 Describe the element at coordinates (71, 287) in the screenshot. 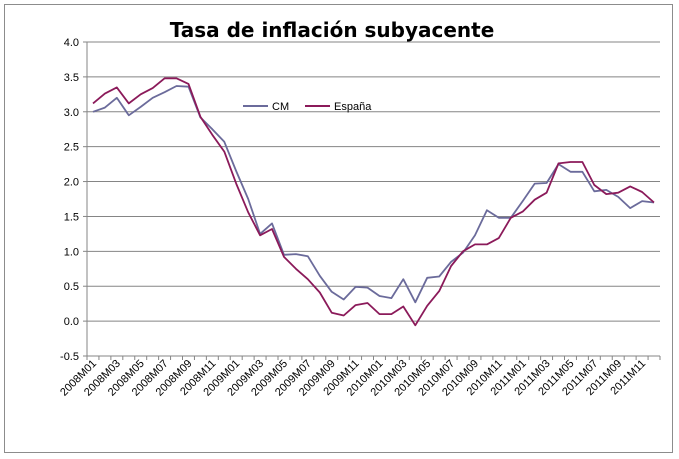

I see `y-tick-label: 0.5` at that location.